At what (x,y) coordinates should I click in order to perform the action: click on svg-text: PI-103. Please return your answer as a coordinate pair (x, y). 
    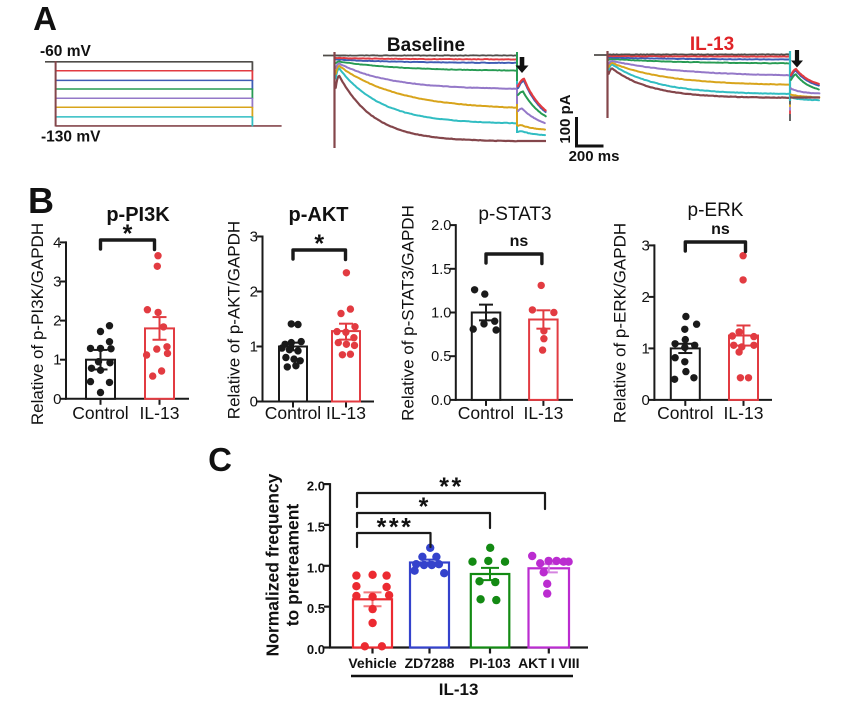
    Looking at the image, I should click on (489, 663).